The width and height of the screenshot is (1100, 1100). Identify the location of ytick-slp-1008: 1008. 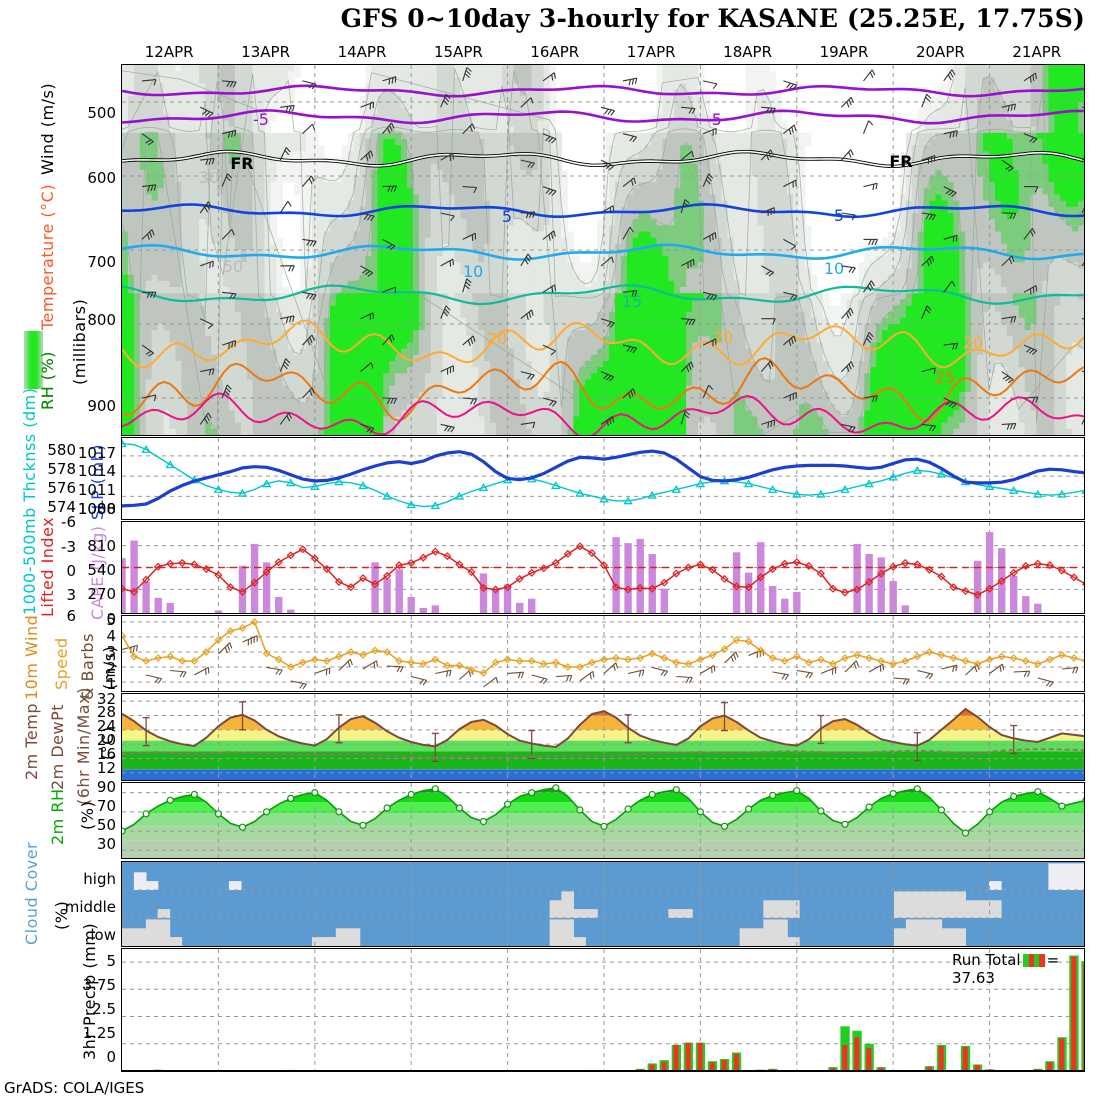
(96, 509).